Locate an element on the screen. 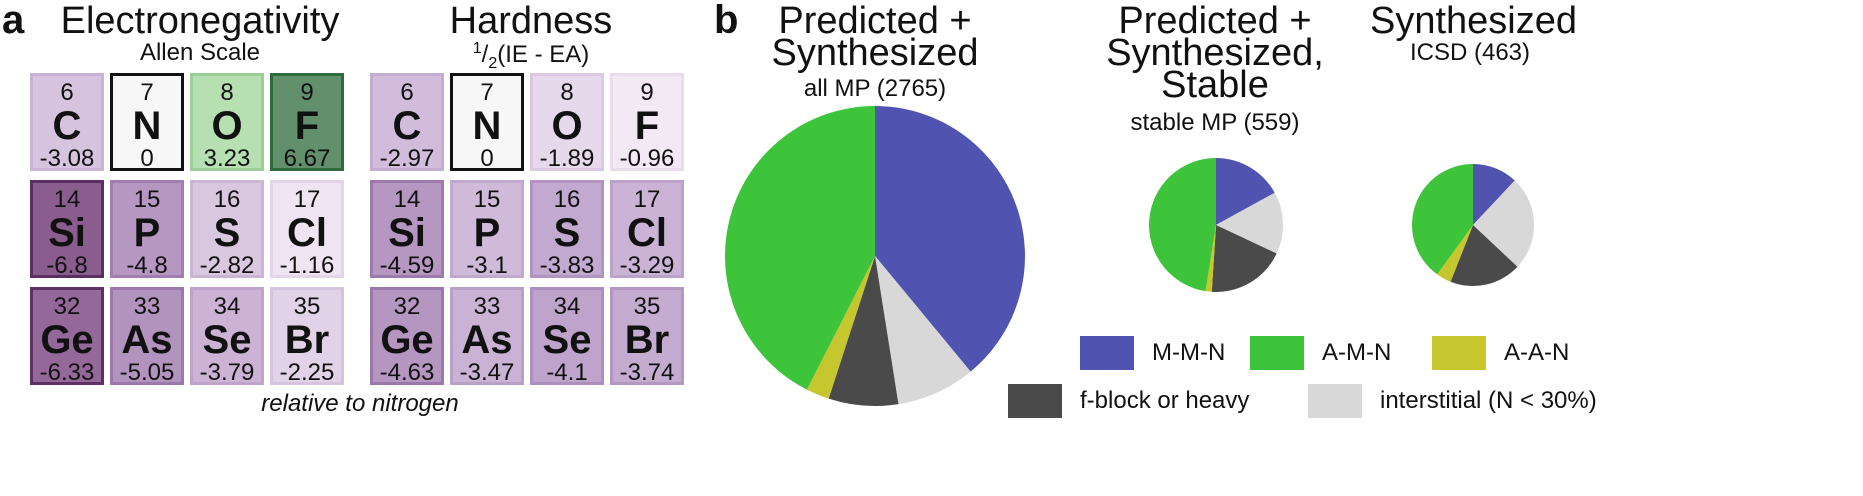 Image resolution: width=1863 pixels, height=496 pixels. legend-swatch-fblock is located at coordinates (1035, 401).